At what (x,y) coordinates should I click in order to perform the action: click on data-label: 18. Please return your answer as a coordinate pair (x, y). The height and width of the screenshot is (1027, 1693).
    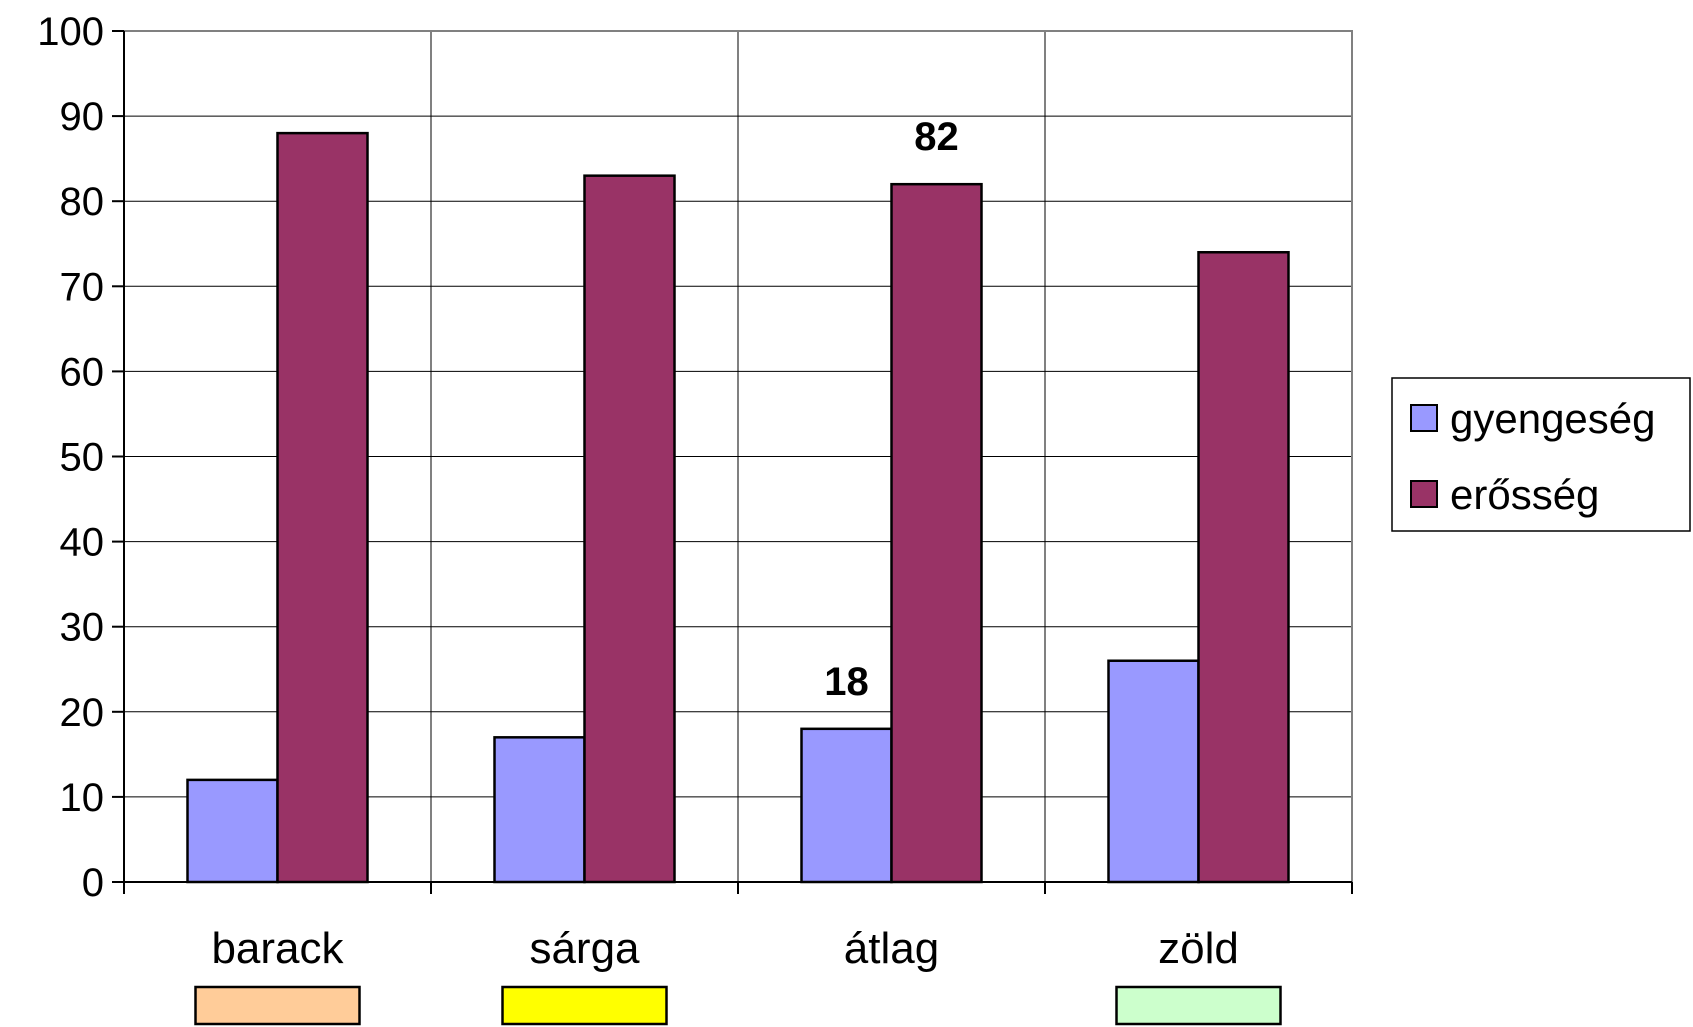
    Looking at the image, I should click on (846, 682).